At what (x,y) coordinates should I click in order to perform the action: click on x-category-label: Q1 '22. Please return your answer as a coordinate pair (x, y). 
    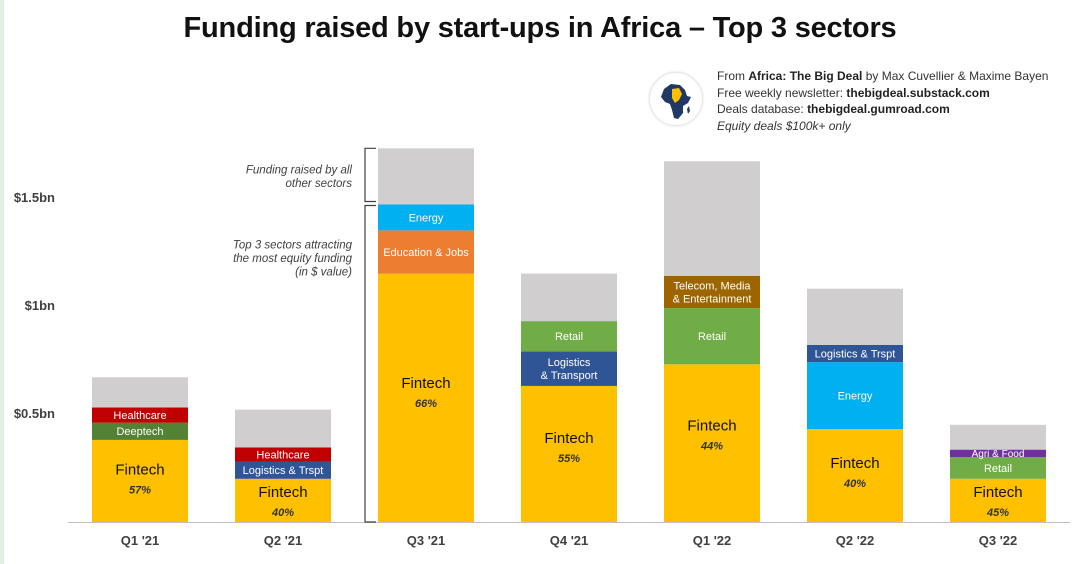
    Looking at the image, I should click on (712, 540).